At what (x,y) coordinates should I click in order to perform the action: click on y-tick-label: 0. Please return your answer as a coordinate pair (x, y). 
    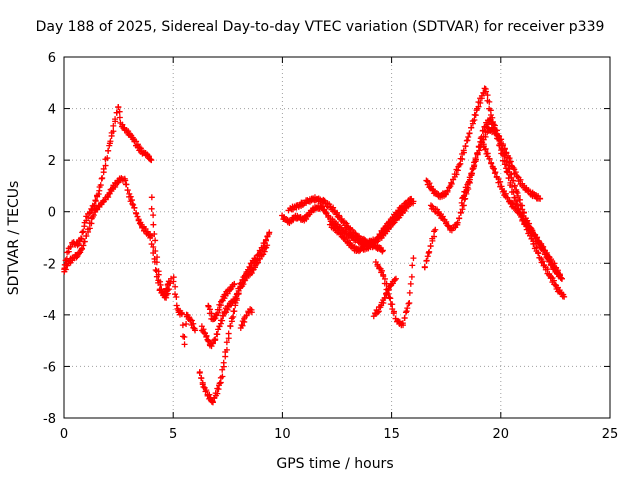
    Looking at the image, I should click on (52, 213).